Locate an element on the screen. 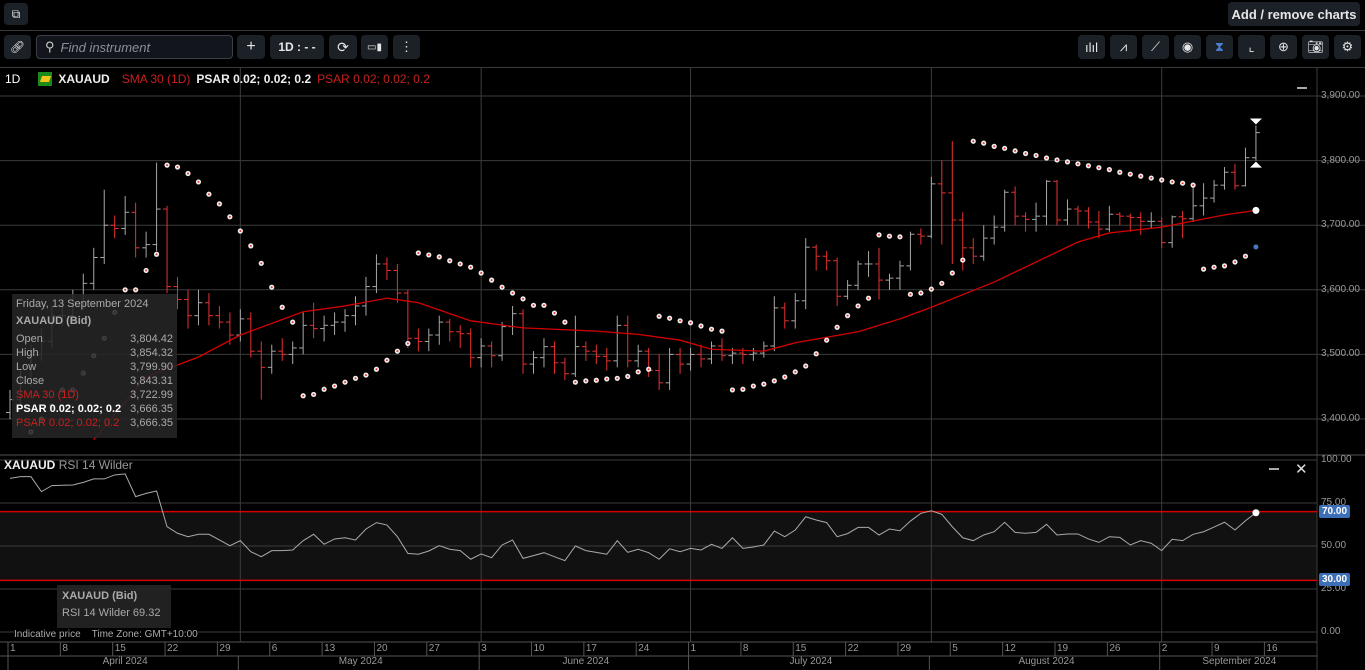 The image size is (1365, 670). minimize-rsi-pane-icon is located at coordinates (1274, 469).